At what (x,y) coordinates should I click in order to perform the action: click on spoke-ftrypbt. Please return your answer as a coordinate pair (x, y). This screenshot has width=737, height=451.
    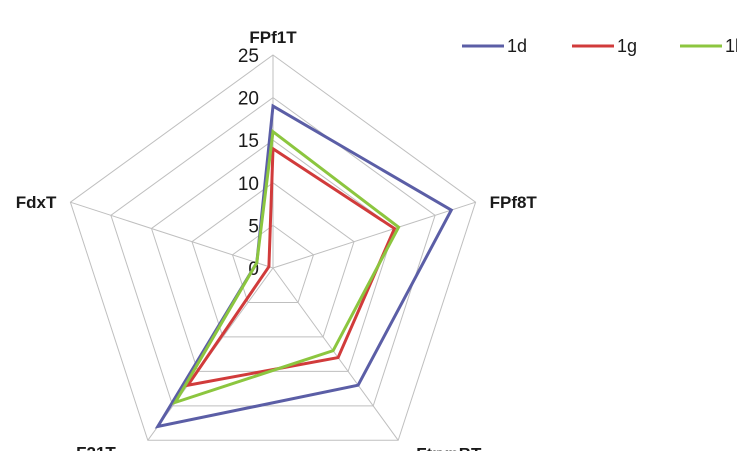
    Looking at the image, I should click on (335, 354).